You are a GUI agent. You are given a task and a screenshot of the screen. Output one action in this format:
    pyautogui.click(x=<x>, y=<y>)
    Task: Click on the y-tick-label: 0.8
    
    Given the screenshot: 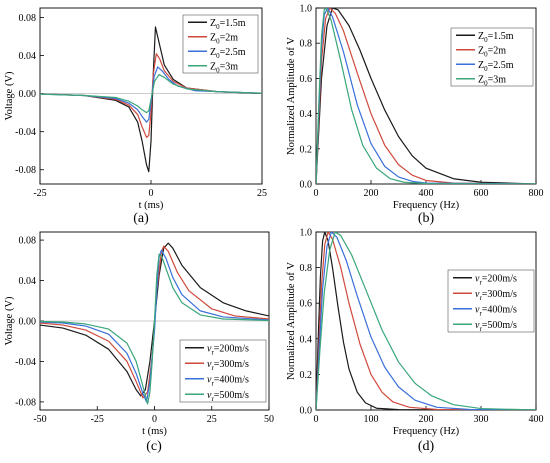 What is the action you would take?
    pyautogui.click(x=306, y=44)
    